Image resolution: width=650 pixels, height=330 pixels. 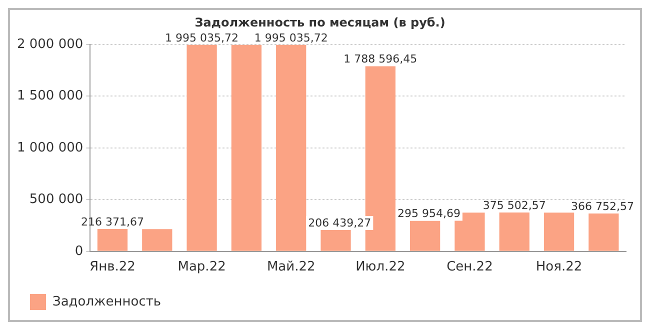 I want to click on data-label: 1 788 596,45, so click(x=381, y=59).